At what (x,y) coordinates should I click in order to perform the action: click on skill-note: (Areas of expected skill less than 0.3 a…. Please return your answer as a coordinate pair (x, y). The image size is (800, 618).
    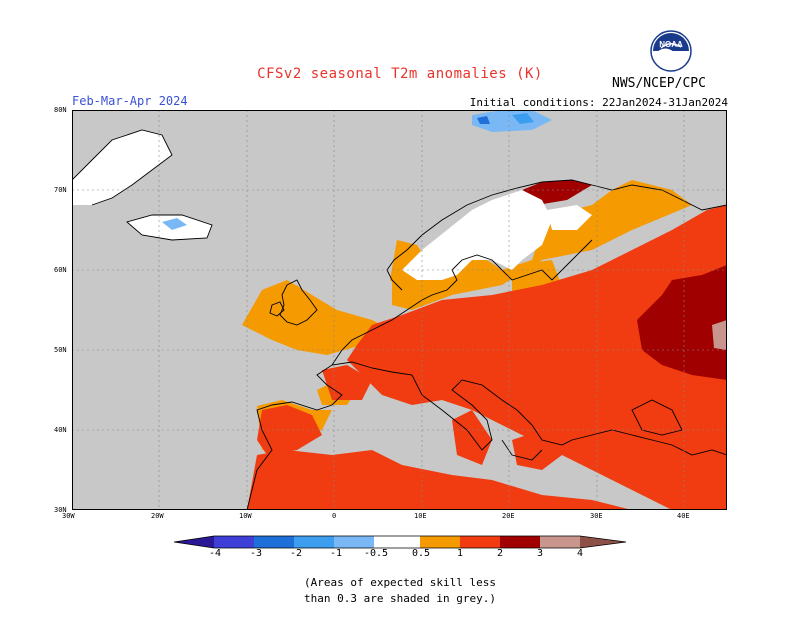
    Looking at the image, I should click on (400, 591).